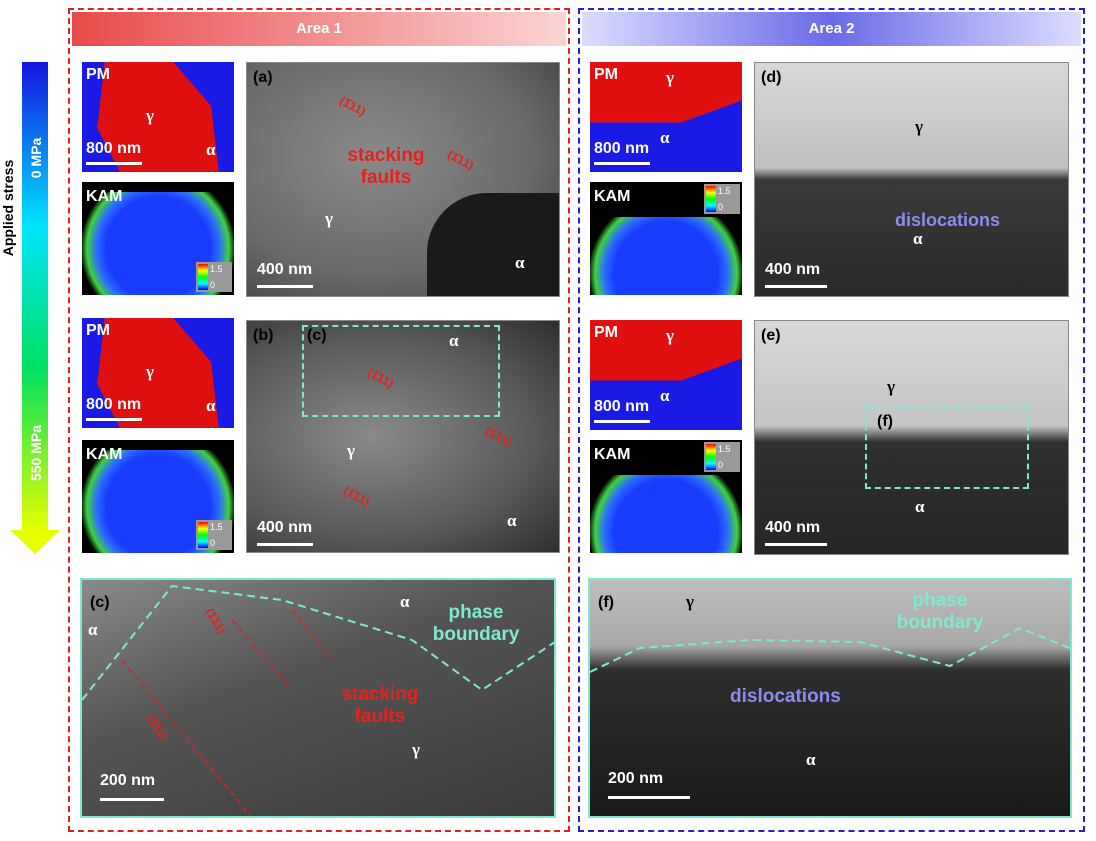 Image resolution: width=1096 pixels, height=841 pixels. I want to click on inset-label: (c), so click(317, 335).